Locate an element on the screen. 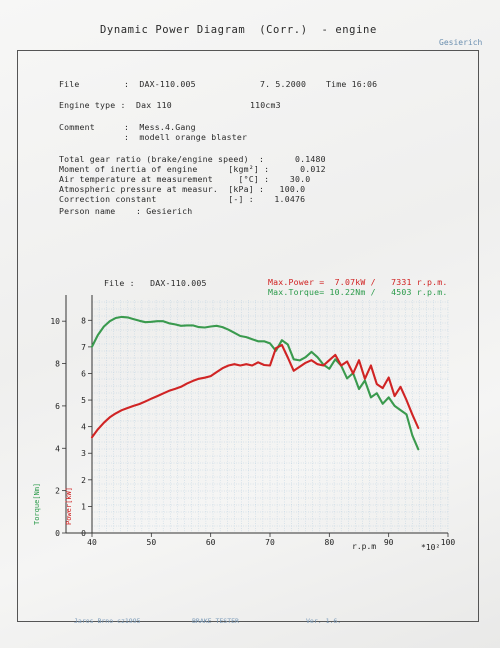 This screenshot has width=500, height=648. power-tick-label: 6 is located at coordinates (83, 373).